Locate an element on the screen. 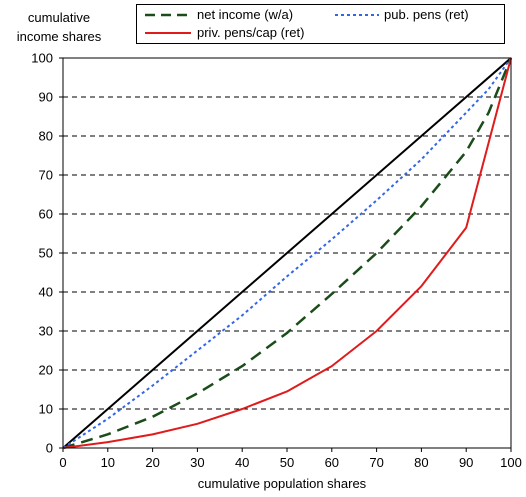  legend-label-pub: pub. pens (ret) is located at coordinates (426, 14).